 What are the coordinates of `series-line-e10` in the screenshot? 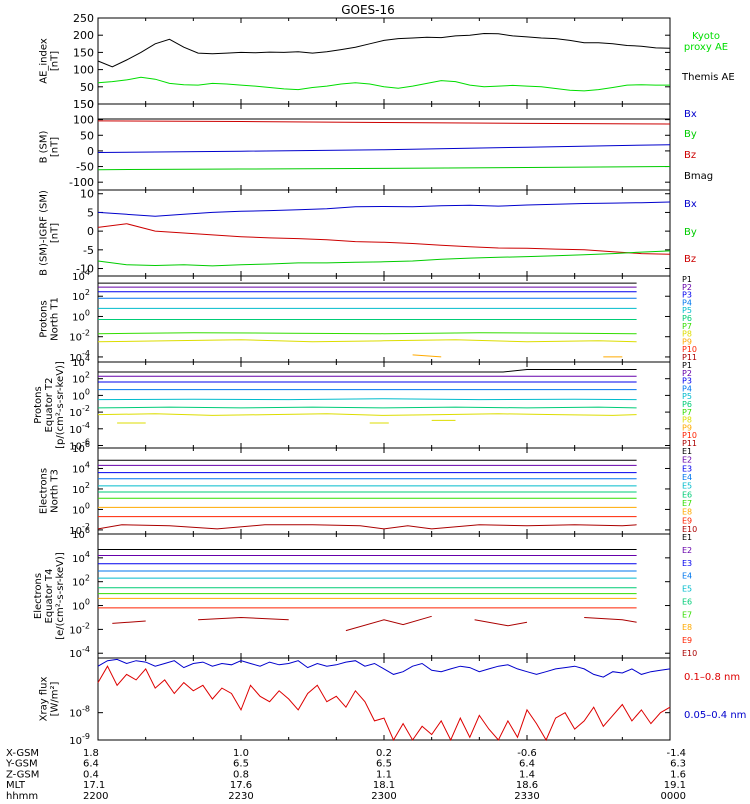 It's located at (367, 527).